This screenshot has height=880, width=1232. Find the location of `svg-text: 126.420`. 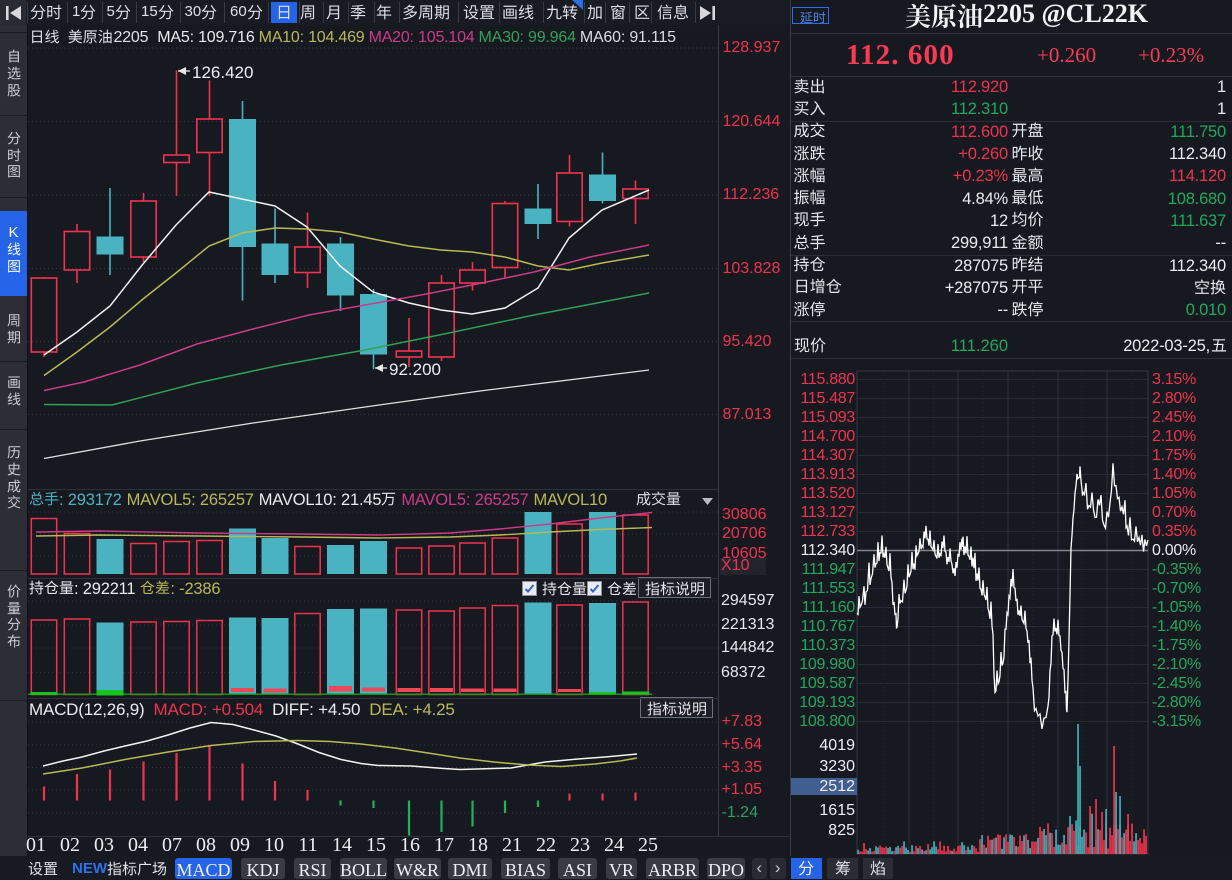

svg-text: 126.420 is located at coordinates (222, 72).